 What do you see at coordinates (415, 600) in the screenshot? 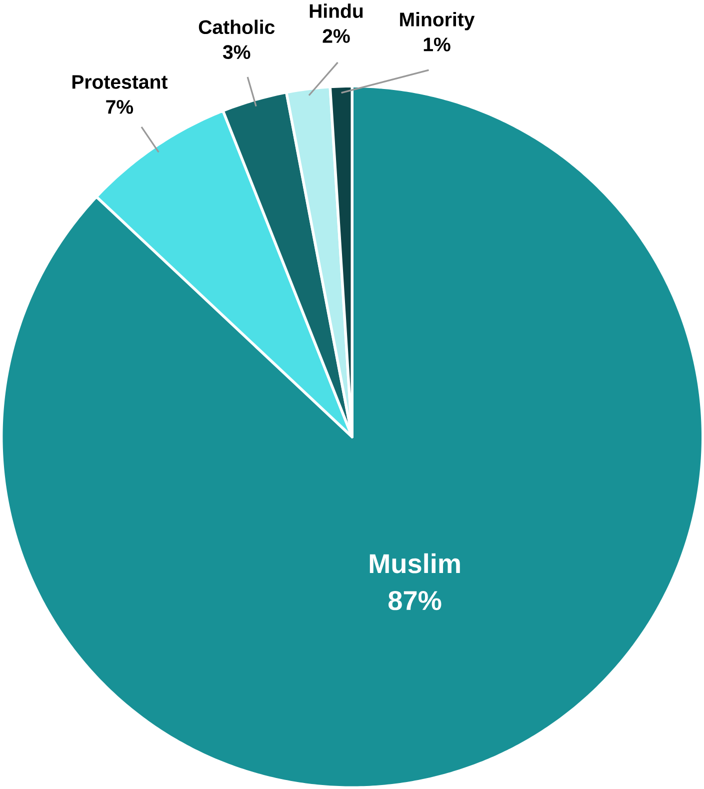
I see `data-label: 87%` at bounding box center [415, 600].